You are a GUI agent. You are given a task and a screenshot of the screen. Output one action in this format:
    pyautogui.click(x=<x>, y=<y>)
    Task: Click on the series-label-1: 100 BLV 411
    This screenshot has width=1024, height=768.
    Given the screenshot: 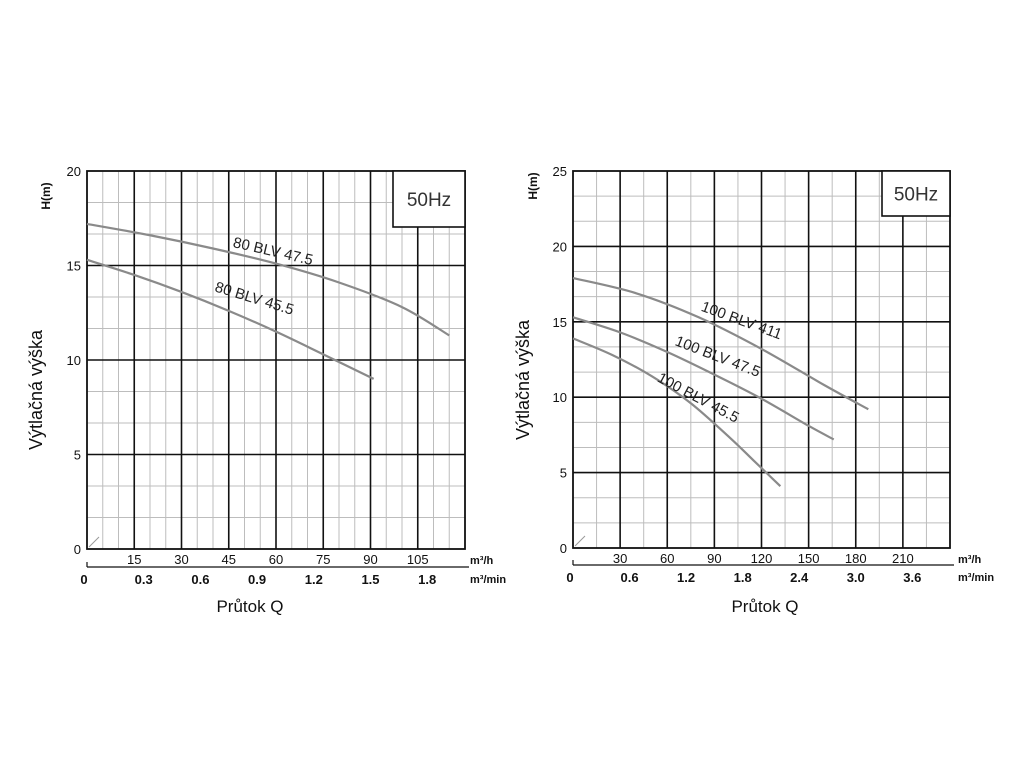 What is the action you would take?
    pyautogui.click(x=741, y=320)
    